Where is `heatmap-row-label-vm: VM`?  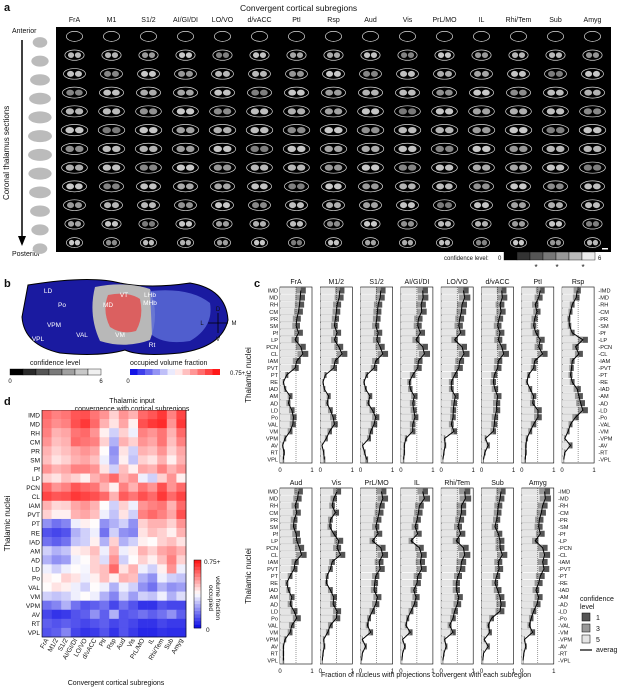 heatmap-row-label-vm: VM is located at coordinates (35, 597).